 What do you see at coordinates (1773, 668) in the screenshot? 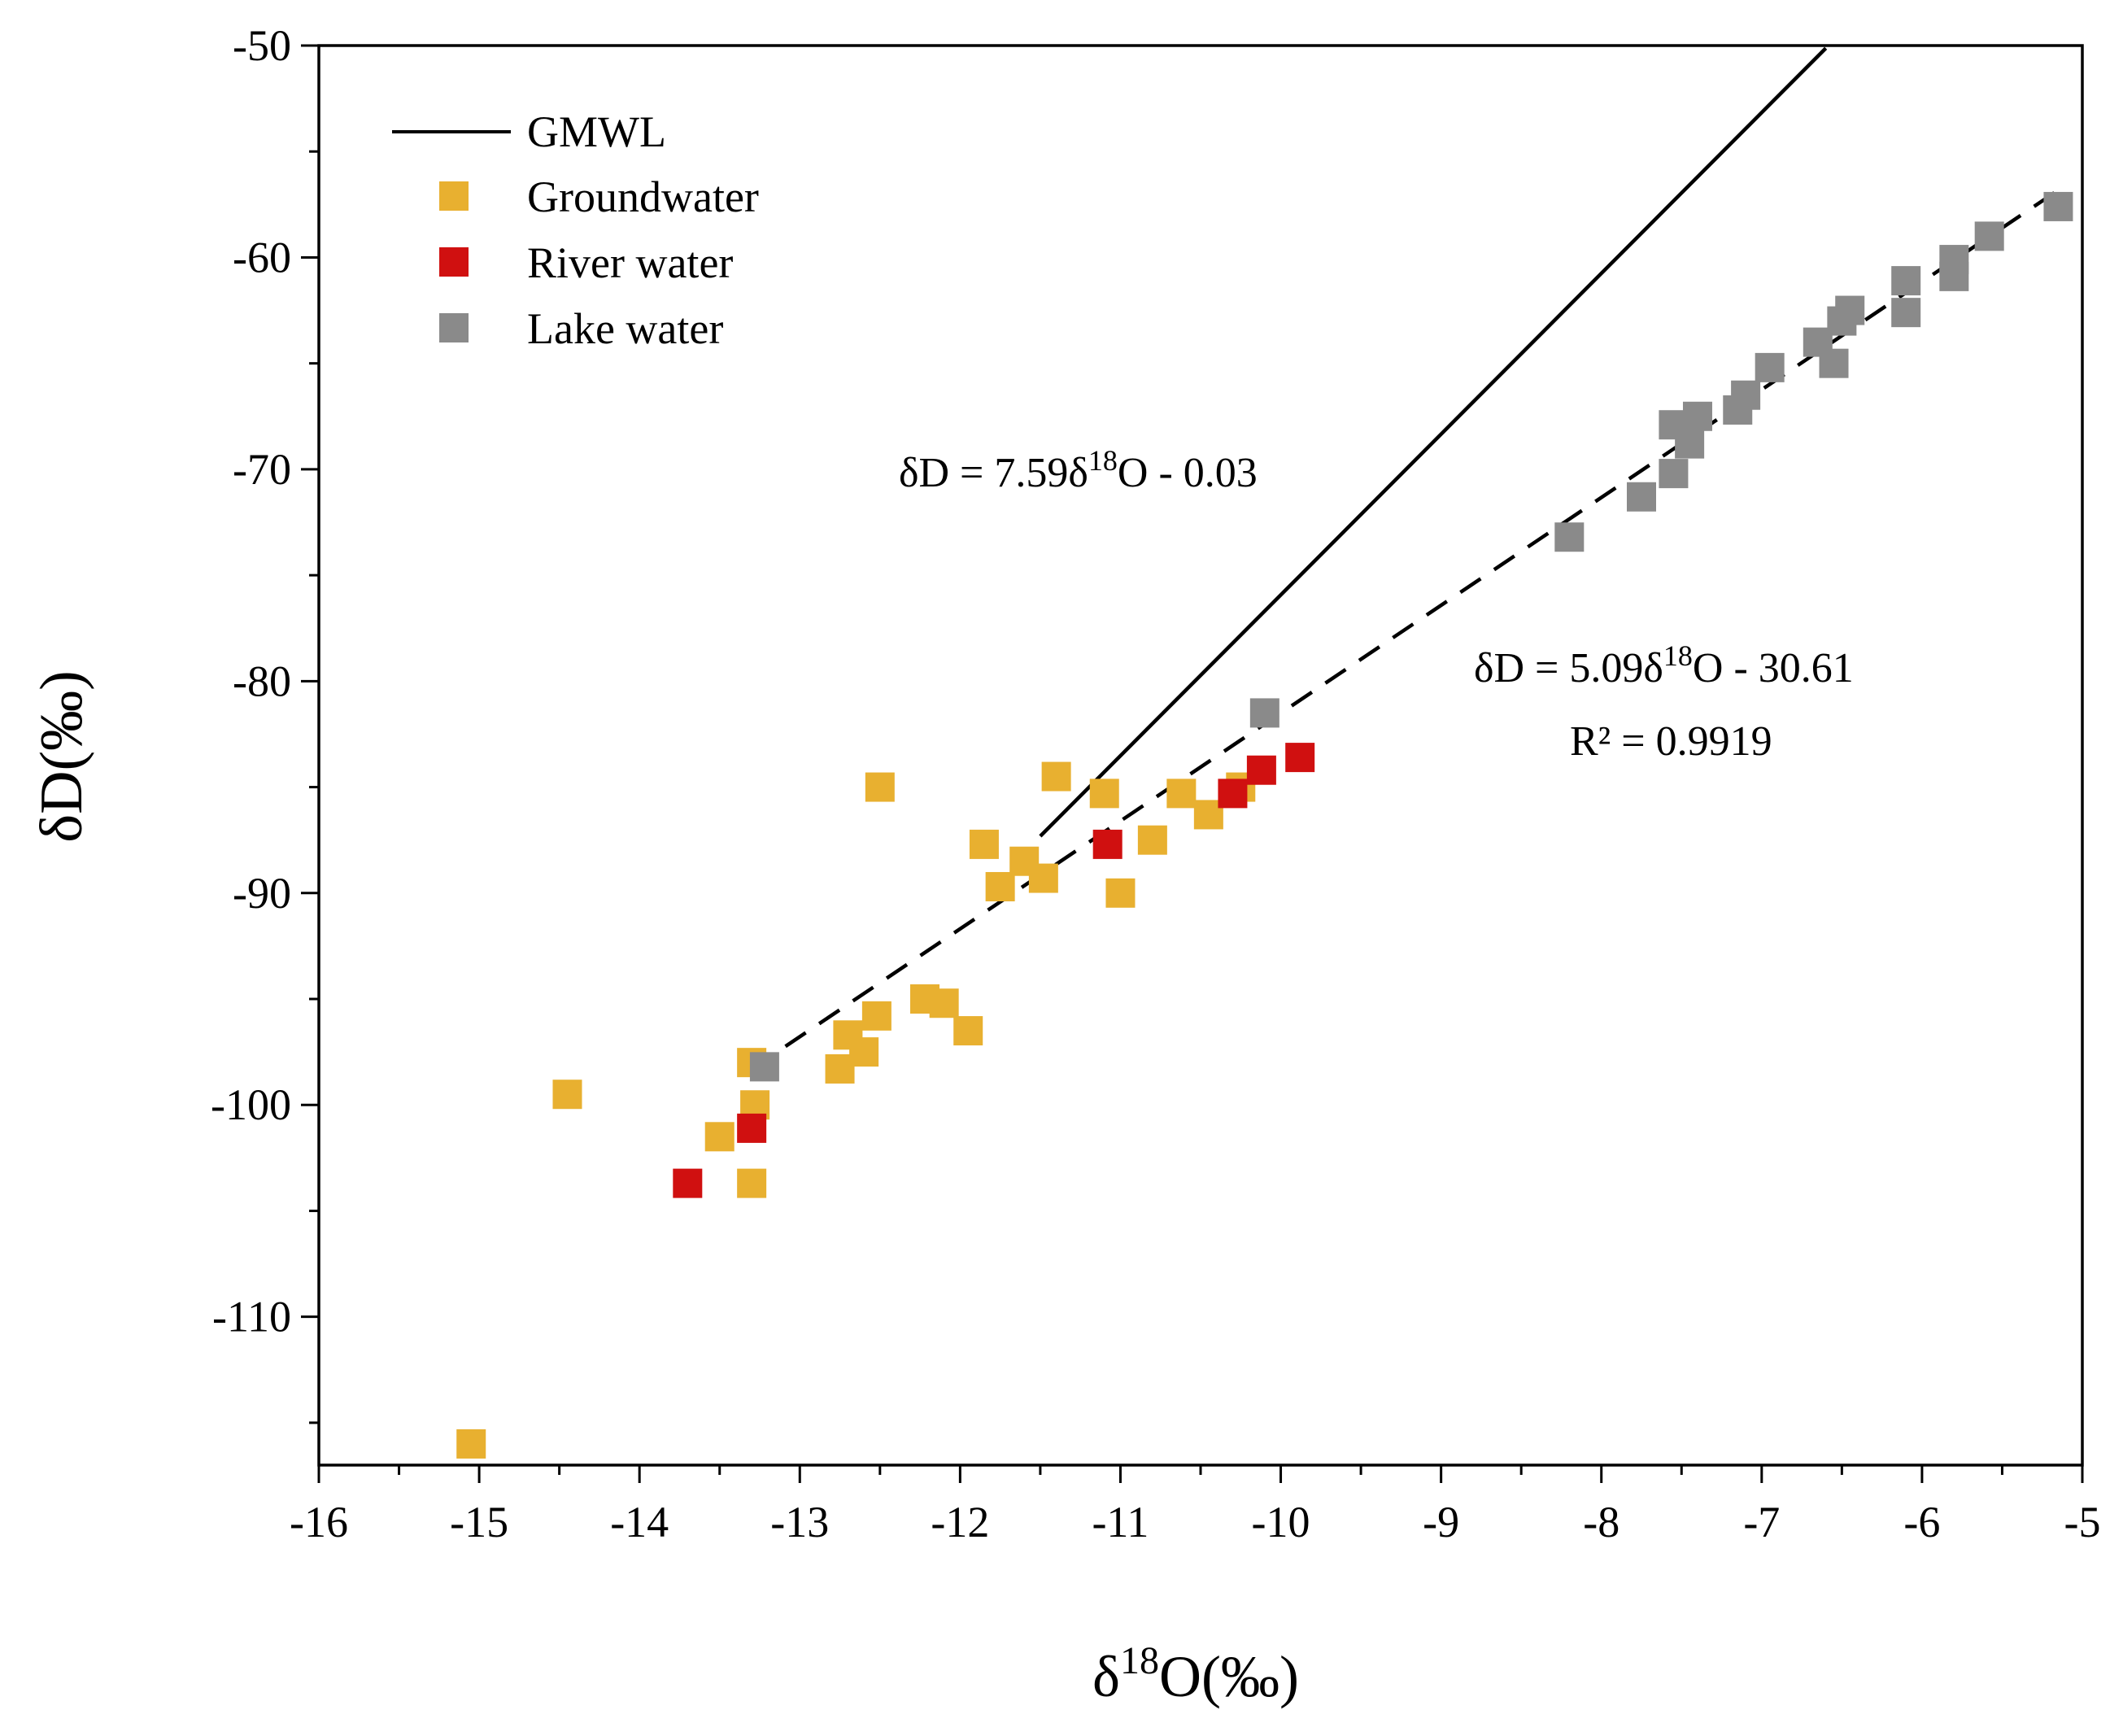
I see `fit-equation-tail: O - 30.61` at bounding box center [1773, 668].